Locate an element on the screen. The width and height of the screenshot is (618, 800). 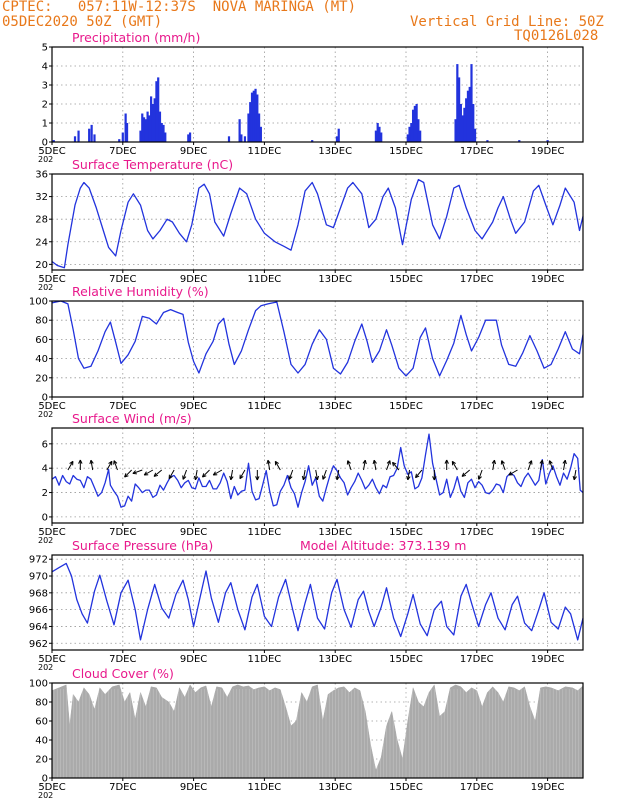
y-tick-label: 972 is located at coordinates (38, 560).